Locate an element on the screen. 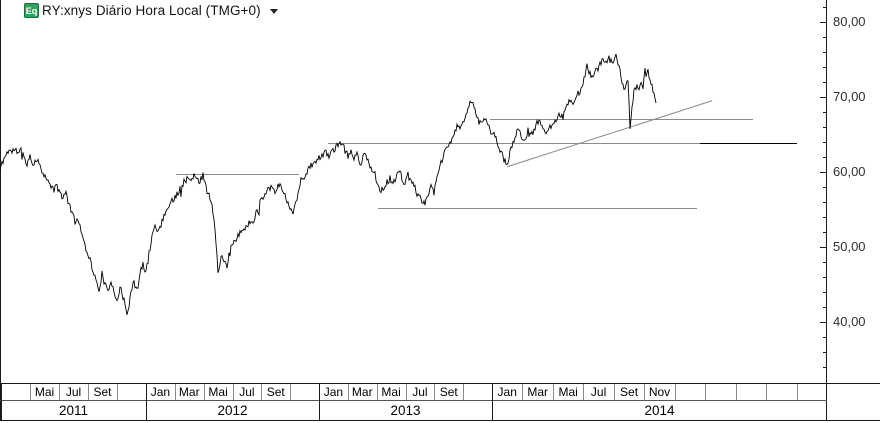  y-axis-label: 40,00 is located at coordinates (849, 321).